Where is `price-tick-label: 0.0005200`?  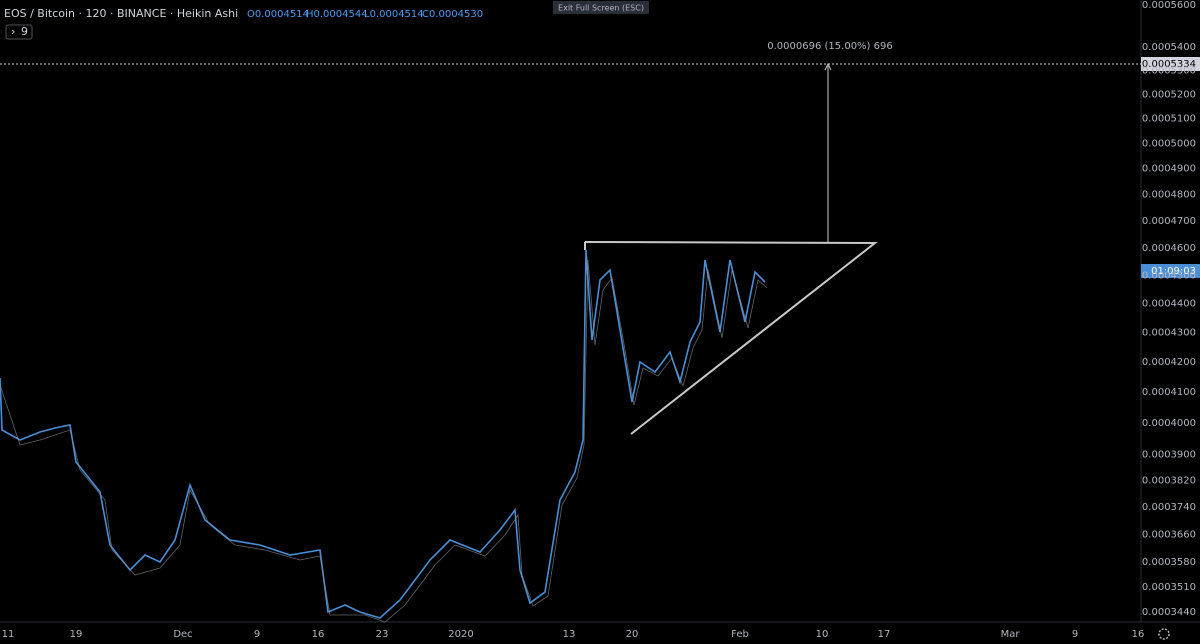
price-tick-label: 0.0005200 is located at coordinates (1169, 94).